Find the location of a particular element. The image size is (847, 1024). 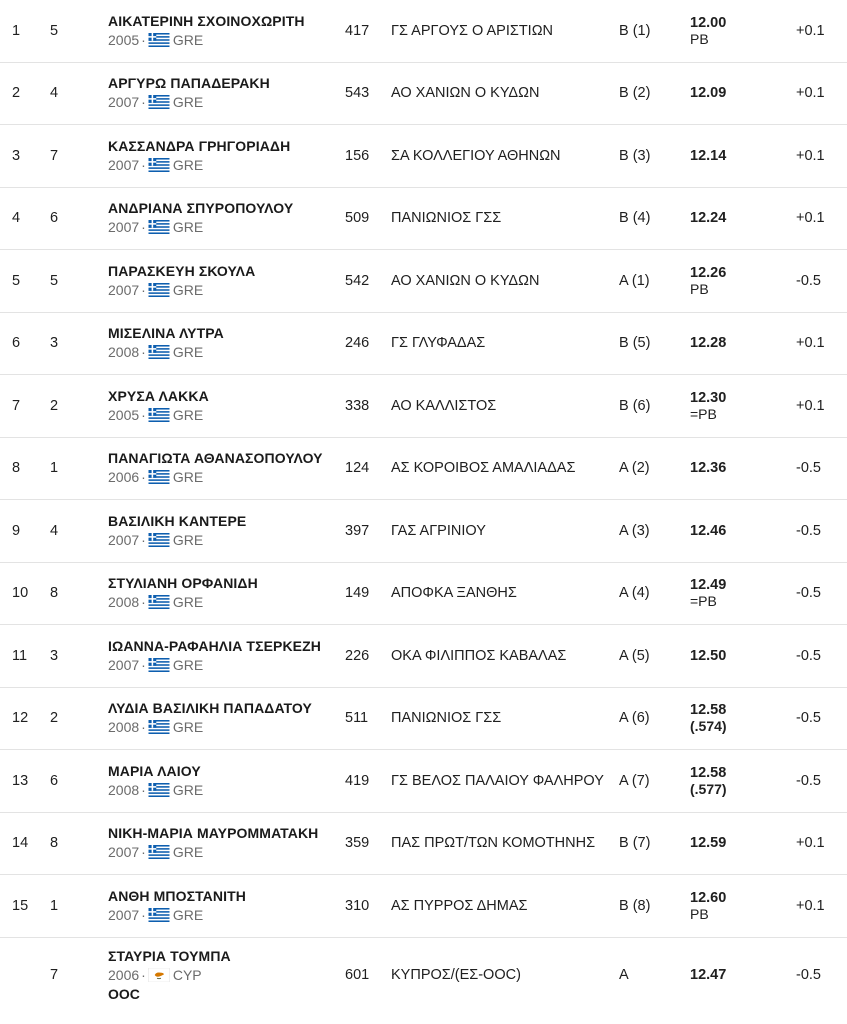

club-name: ΟΚΑ ΦΙΛΙΠΠΟΣ ΚΑΒΑΛΑΣ is located at coordinates (479, 655).